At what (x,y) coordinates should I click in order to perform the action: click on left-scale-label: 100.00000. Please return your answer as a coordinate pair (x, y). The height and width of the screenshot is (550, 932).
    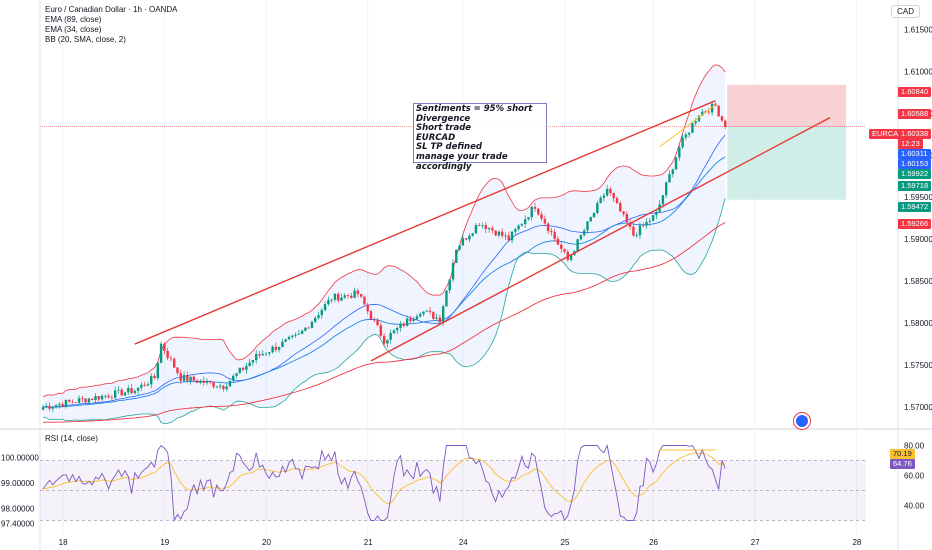
    Looking at the image, I should click on (20, 458).